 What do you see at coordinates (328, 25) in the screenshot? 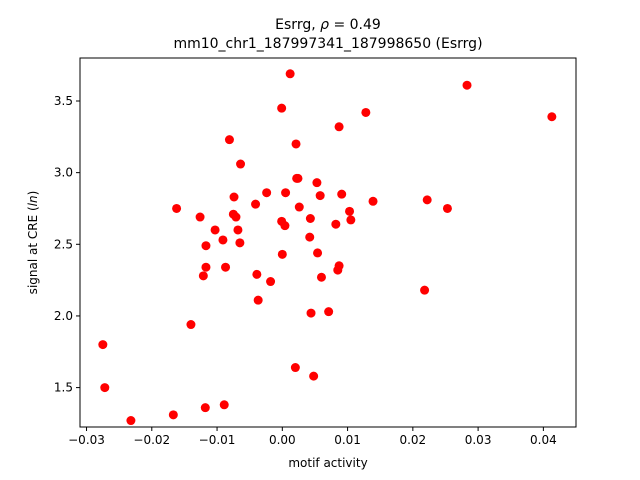
I see `chart-title-line1: Esrrg, ρ = 0.49` at bounding box center [328, 25].